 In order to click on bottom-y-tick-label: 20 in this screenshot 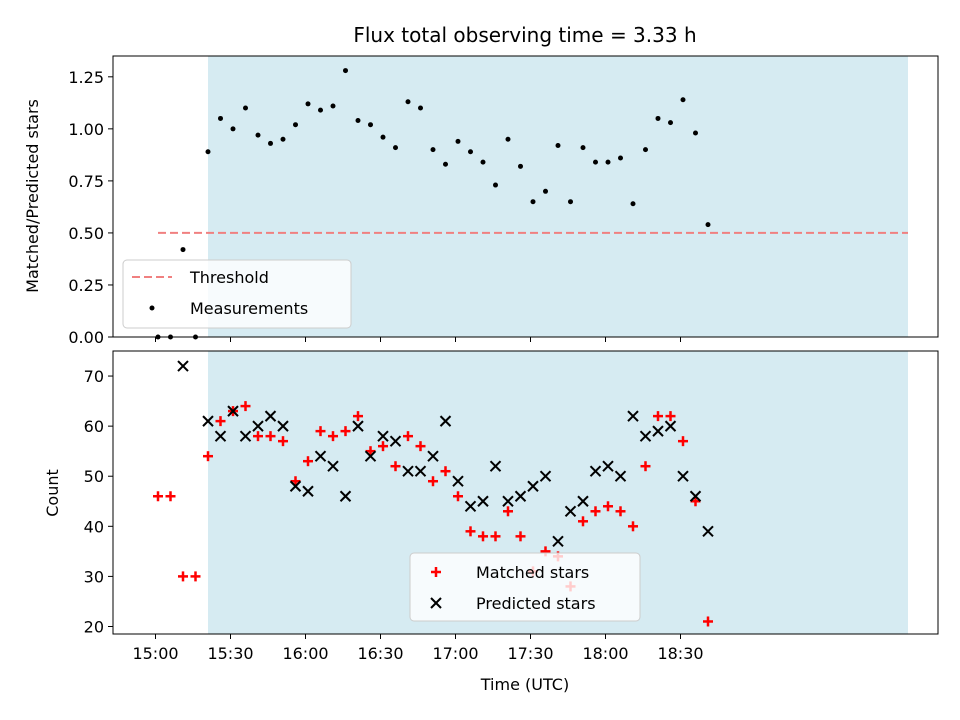, I will do `click(94, 626)`.